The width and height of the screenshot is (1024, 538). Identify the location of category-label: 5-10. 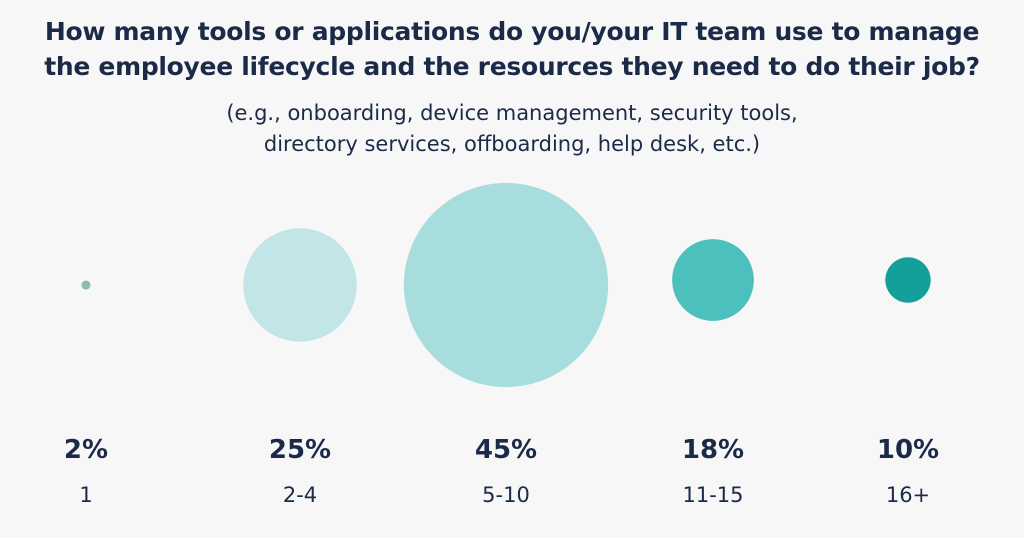
(506, 495).